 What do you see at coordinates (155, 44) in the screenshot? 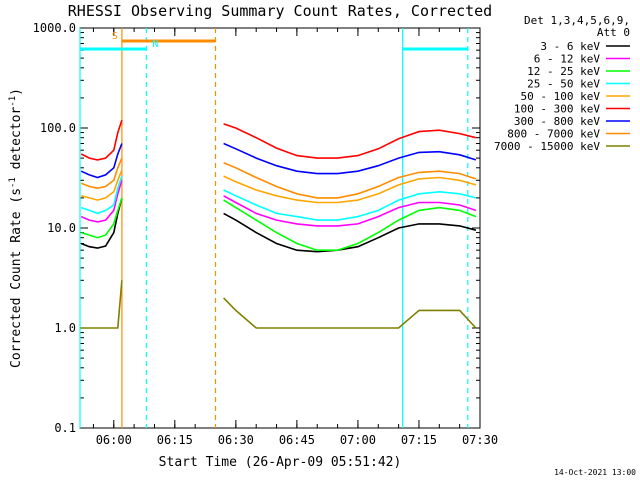
I see `flag-label: N` at bounding box center [155, 44].